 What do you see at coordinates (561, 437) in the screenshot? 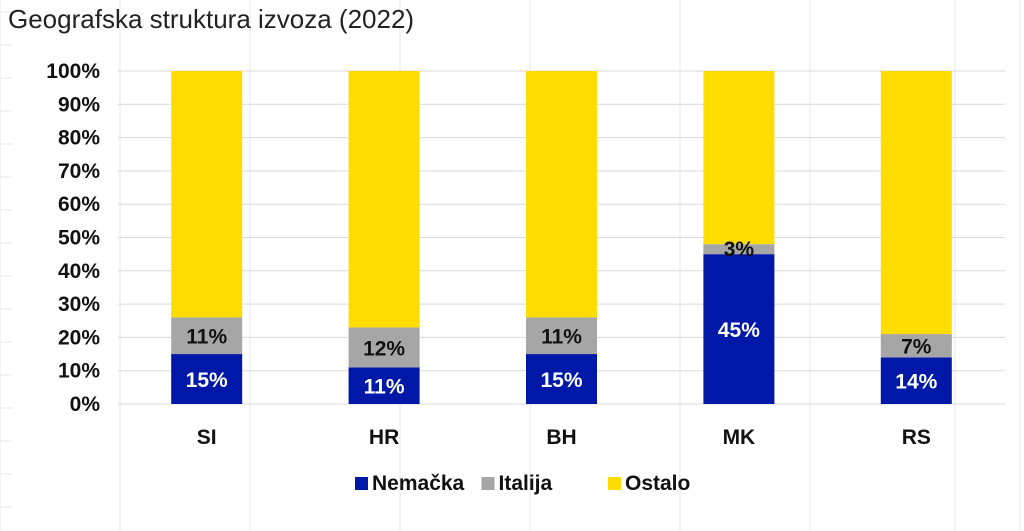
I see `x-category-label: BH` at bounding box center [561, 437].